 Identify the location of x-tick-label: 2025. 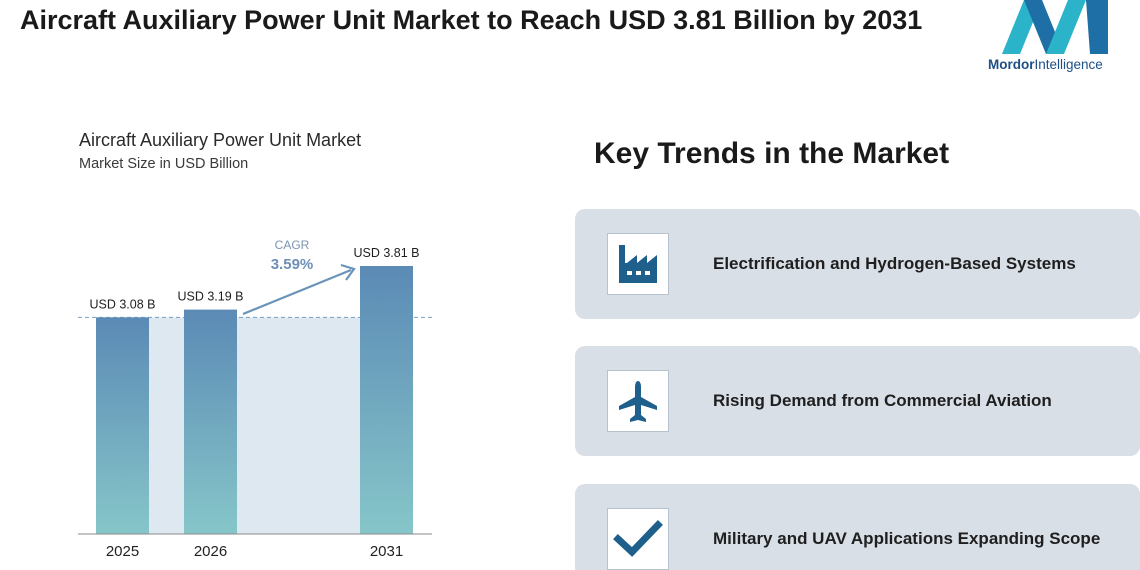
(122, 551).